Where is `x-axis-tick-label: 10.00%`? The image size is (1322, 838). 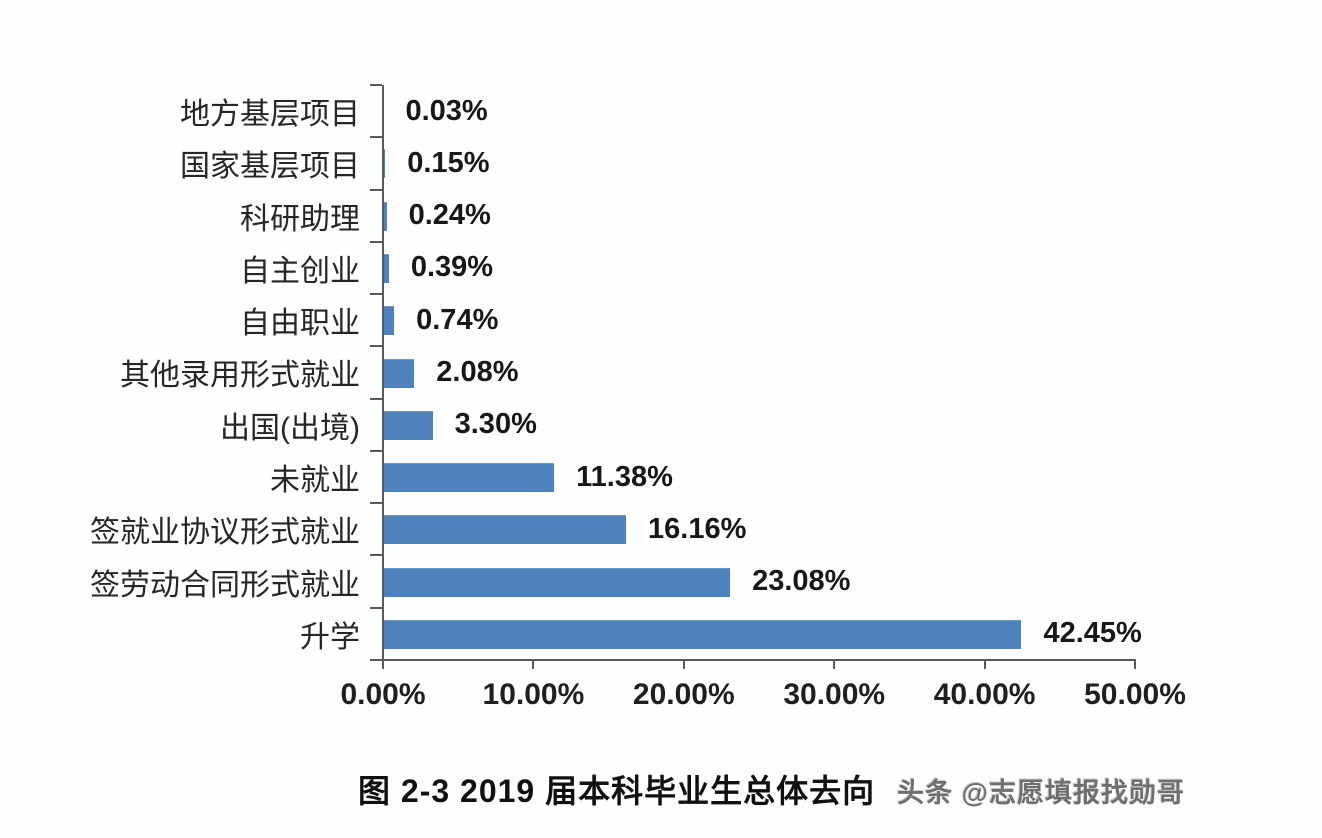
x-axis-tick-label: 10.00% is located at coordinates (533, 694).